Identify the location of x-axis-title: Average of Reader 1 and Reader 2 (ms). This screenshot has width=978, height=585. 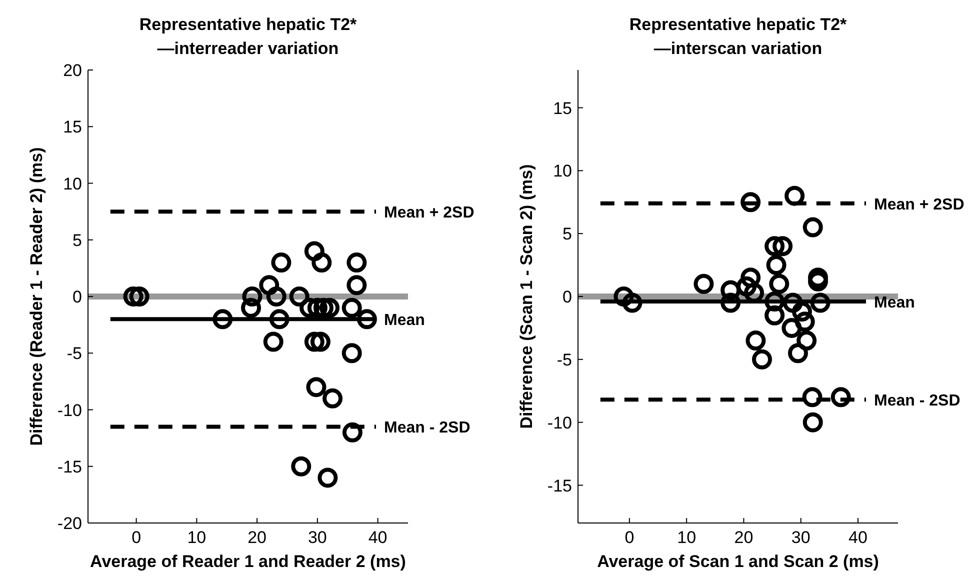
(248, 561).